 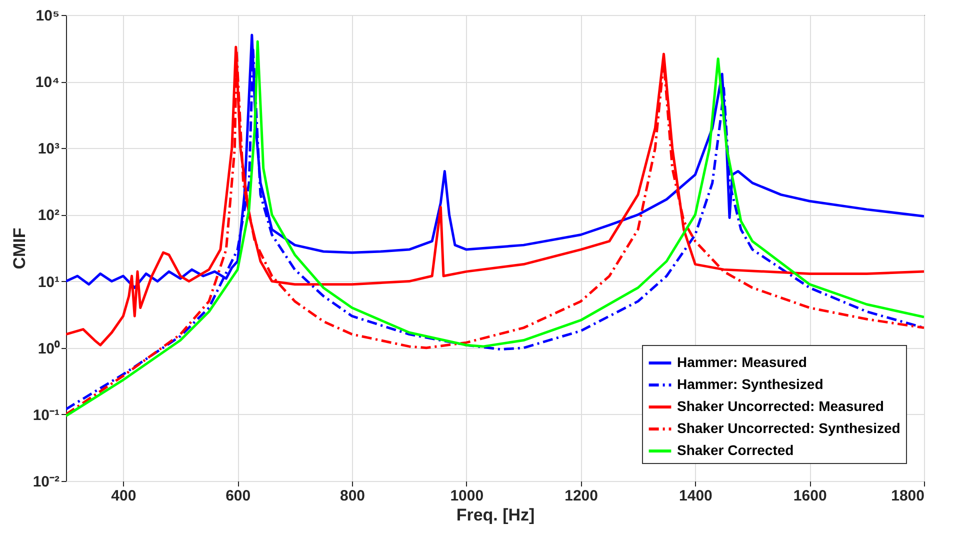 I want to click on y-tick-label: 10⁻¹, so click(x=46, y=415).